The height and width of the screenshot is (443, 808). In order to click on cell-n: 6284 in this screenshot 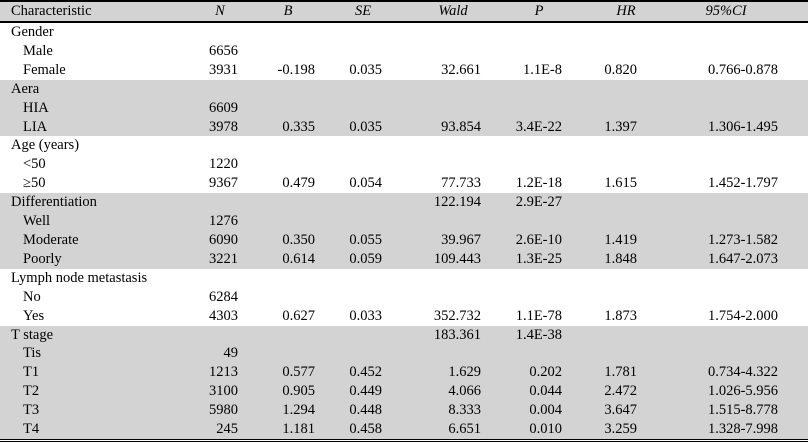, I will do `click(223, 296)`.